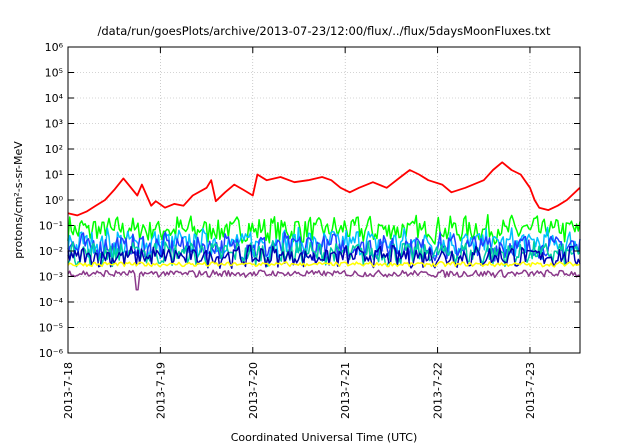 The height and width of the screenshot is (448, 640). Describe the element at coordinates (324, 256) in the screenshot. I see `series-line-navy` at that location.